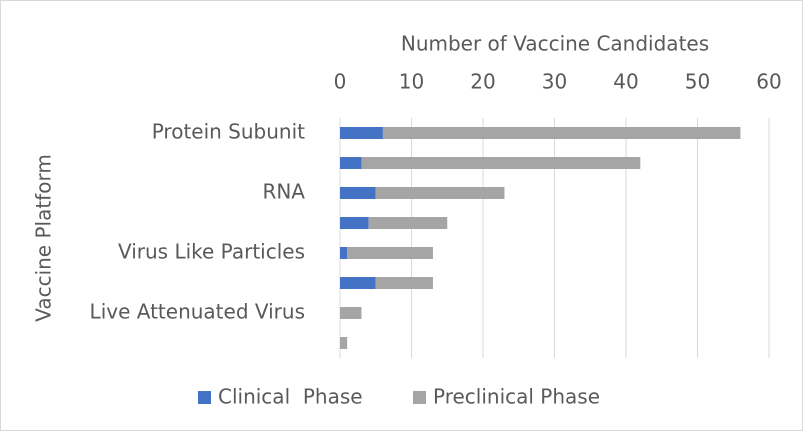  What do you see at coordinates (625, 82) in the screenshot?
I see `x-tick-label: 40` at bounding box center [625, 82].